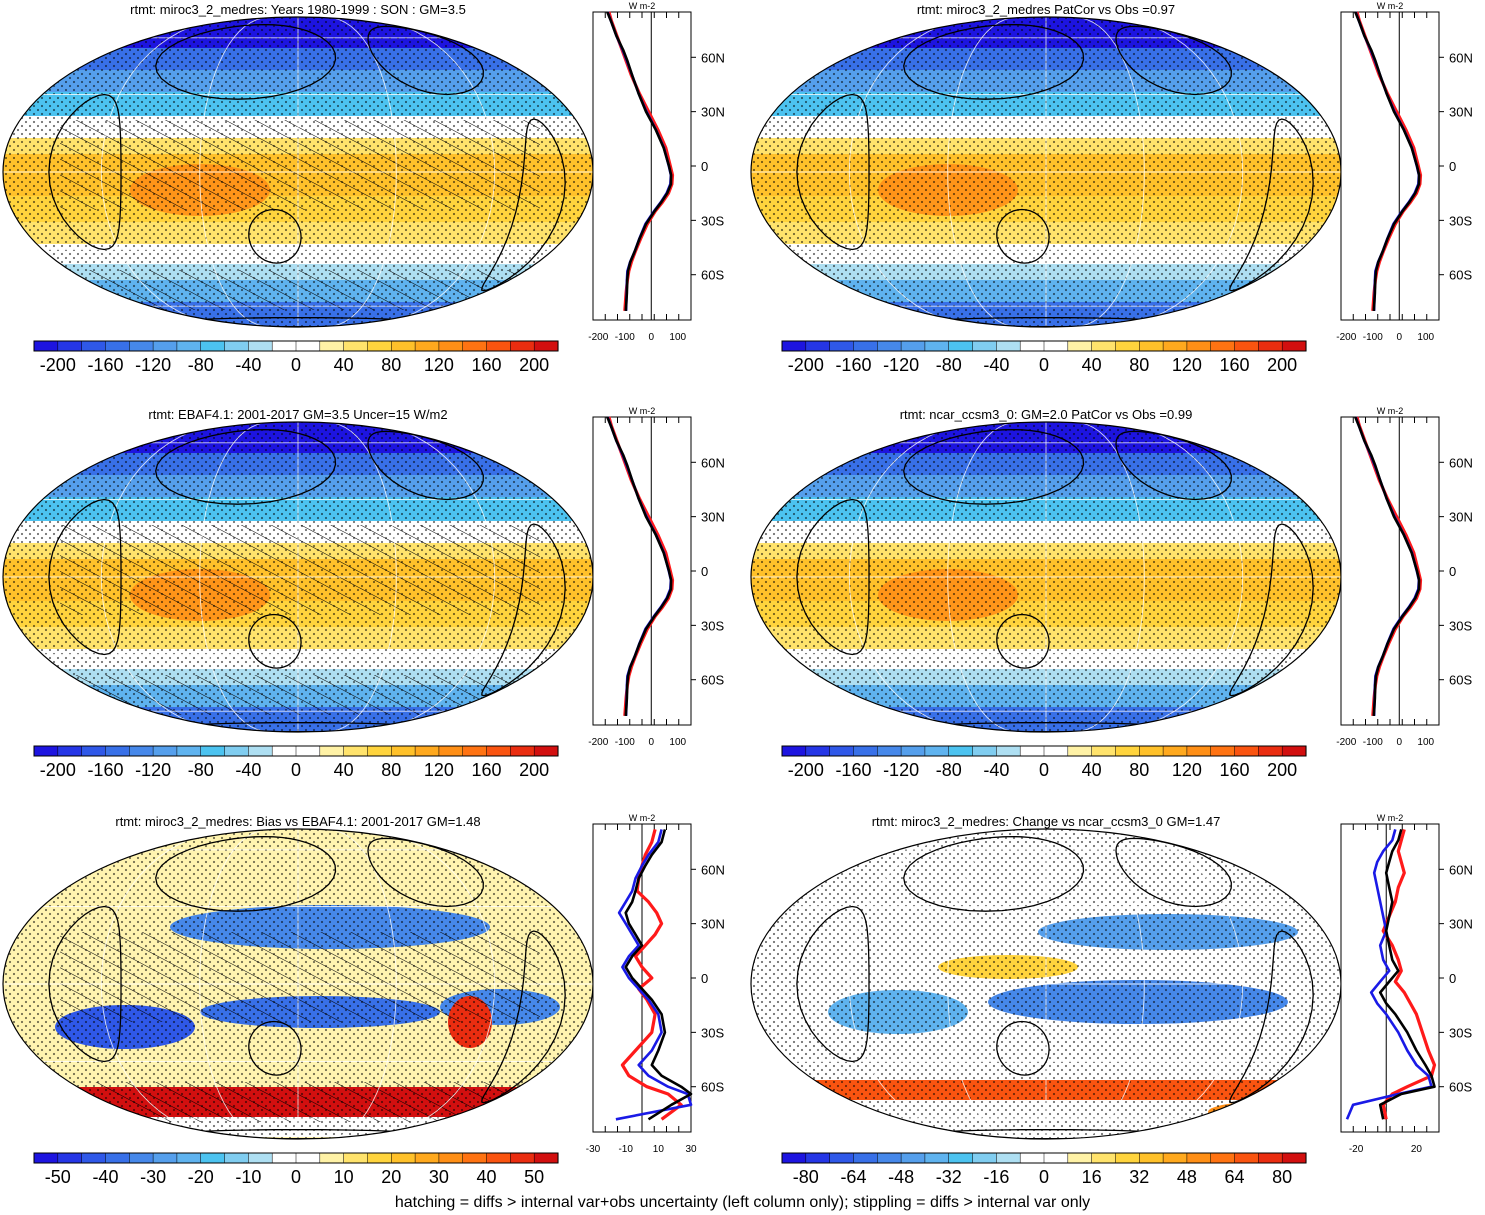 The image size is (1485, 1215). I want to click on profile-lat-label: 30N, so click(1461, 517).